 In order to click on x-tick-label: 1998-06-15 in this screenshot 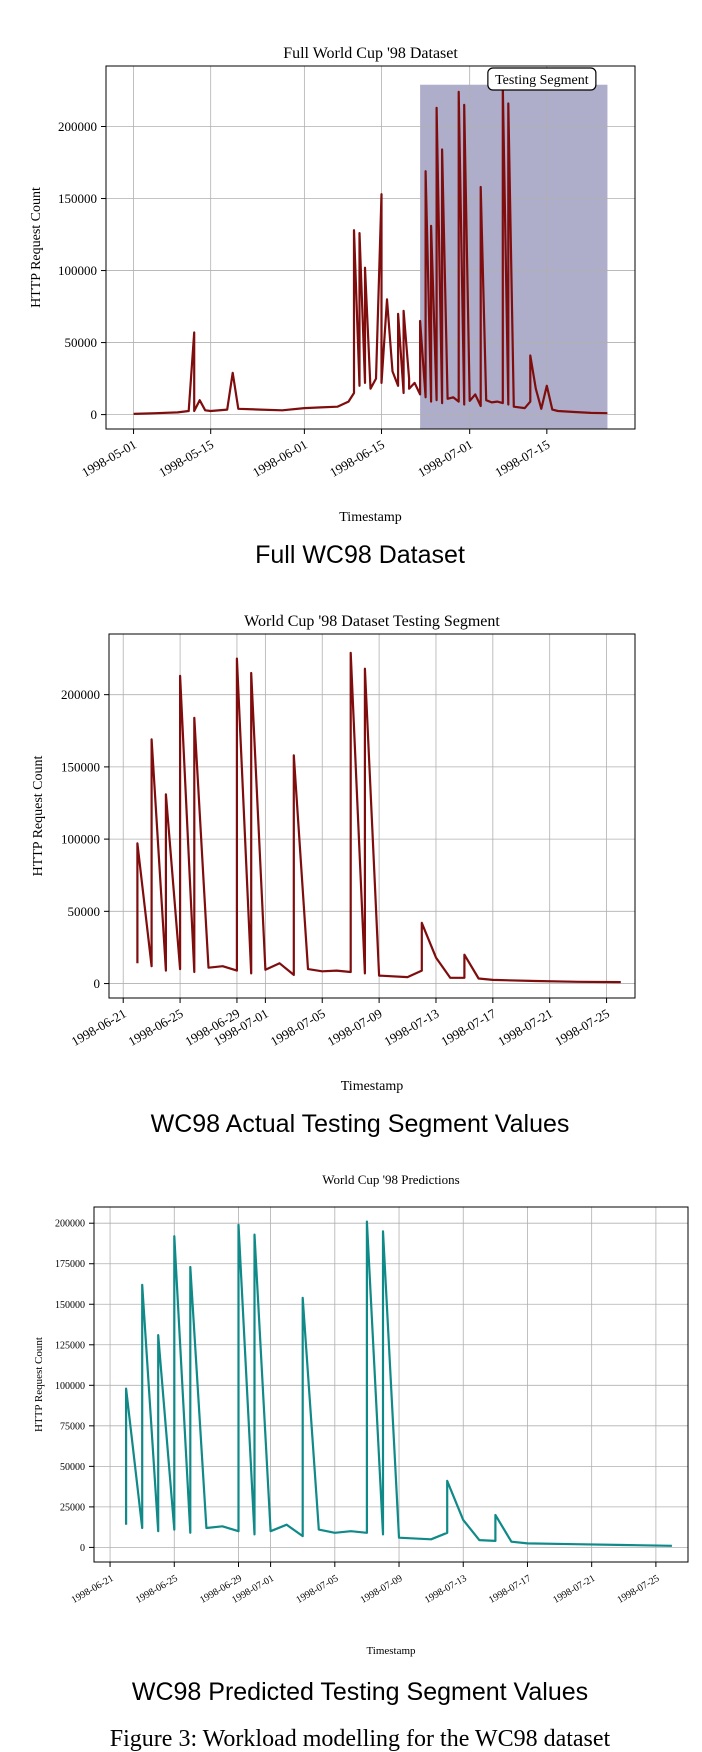, I will do `click(357, 458)`.